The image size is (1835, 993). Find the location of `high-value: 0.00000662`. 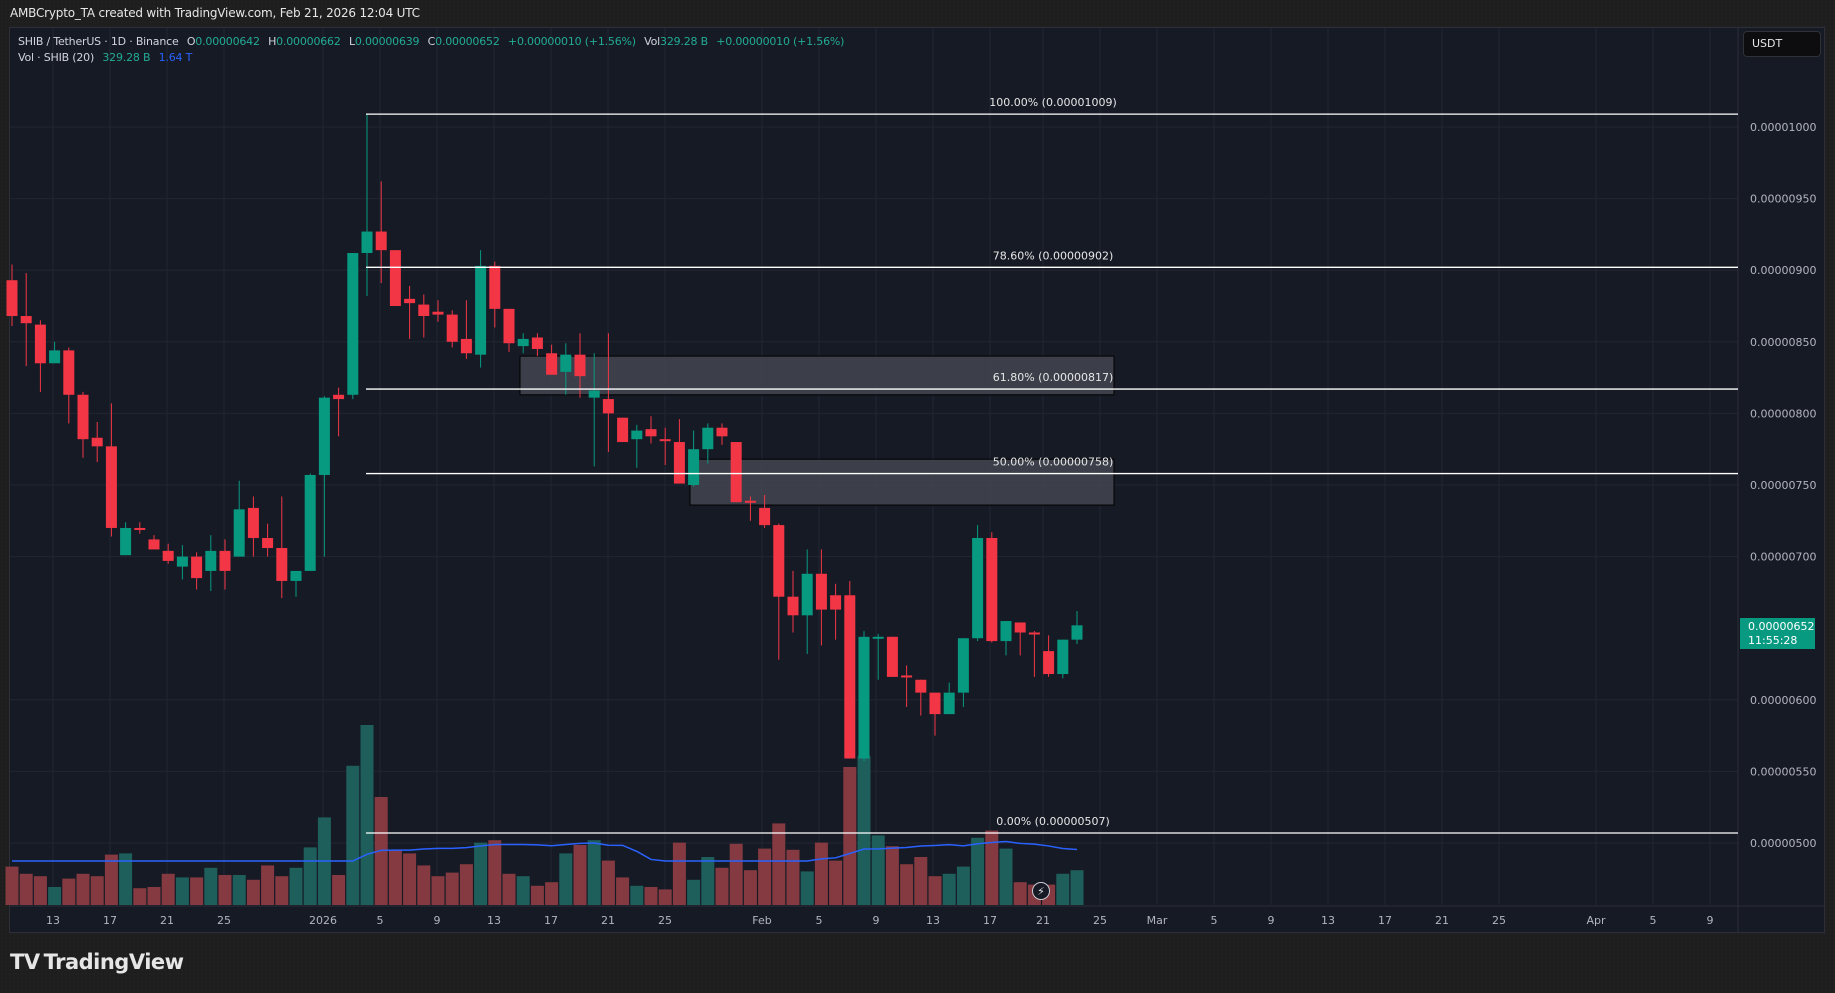

high-value: 0.00000662 is located at coordinates (308, 41).